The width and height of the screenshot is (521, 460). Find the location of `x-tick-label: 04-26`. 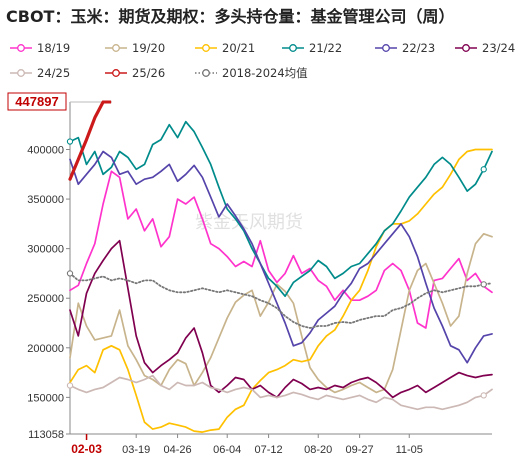

x-tick-label: 04-26 is located at coordinates (177, 450).